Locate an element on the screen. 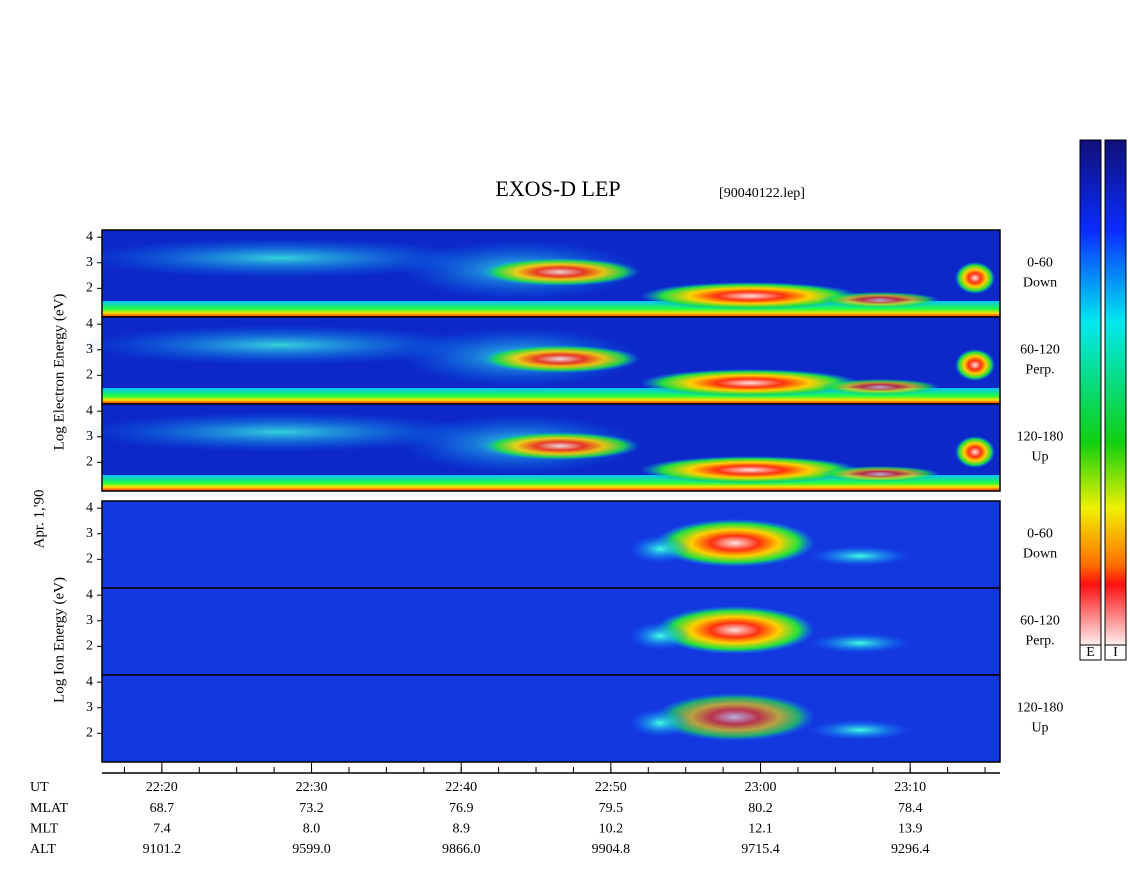 This screenshot has height=875, width=1130. color-bar-label: E is located at coordinates (1090, 652).